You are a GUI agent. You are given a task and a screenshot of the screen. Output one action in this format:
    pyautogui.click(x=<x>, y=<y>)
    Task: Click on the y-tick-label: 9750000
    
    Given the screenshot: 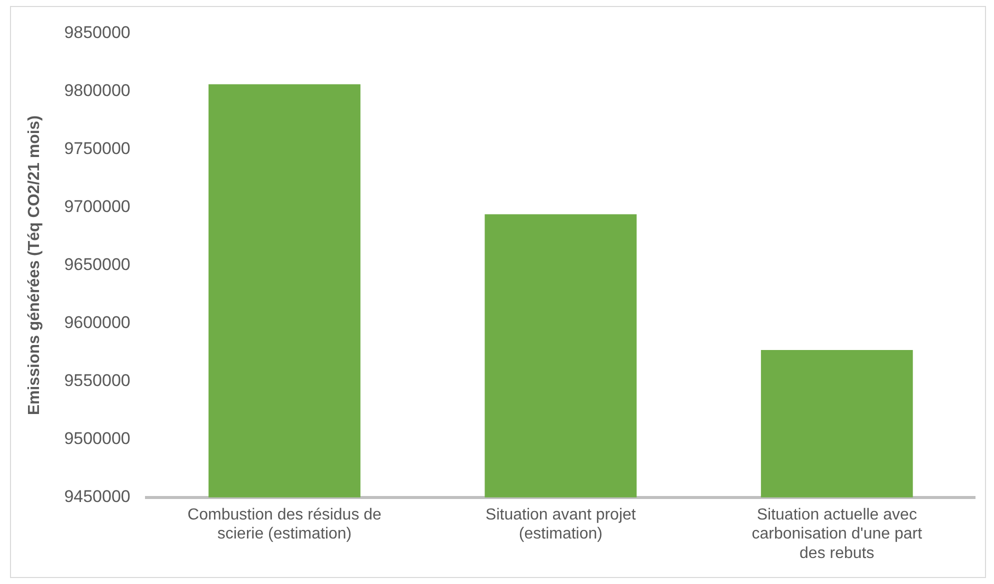 What is the action you would take?
    pyautogui.click(x=97, y=148)
    